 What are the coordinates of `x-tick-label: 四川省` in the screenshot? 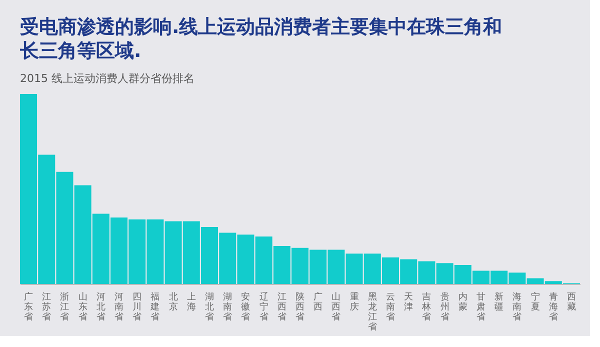 It's located at (137, 307).